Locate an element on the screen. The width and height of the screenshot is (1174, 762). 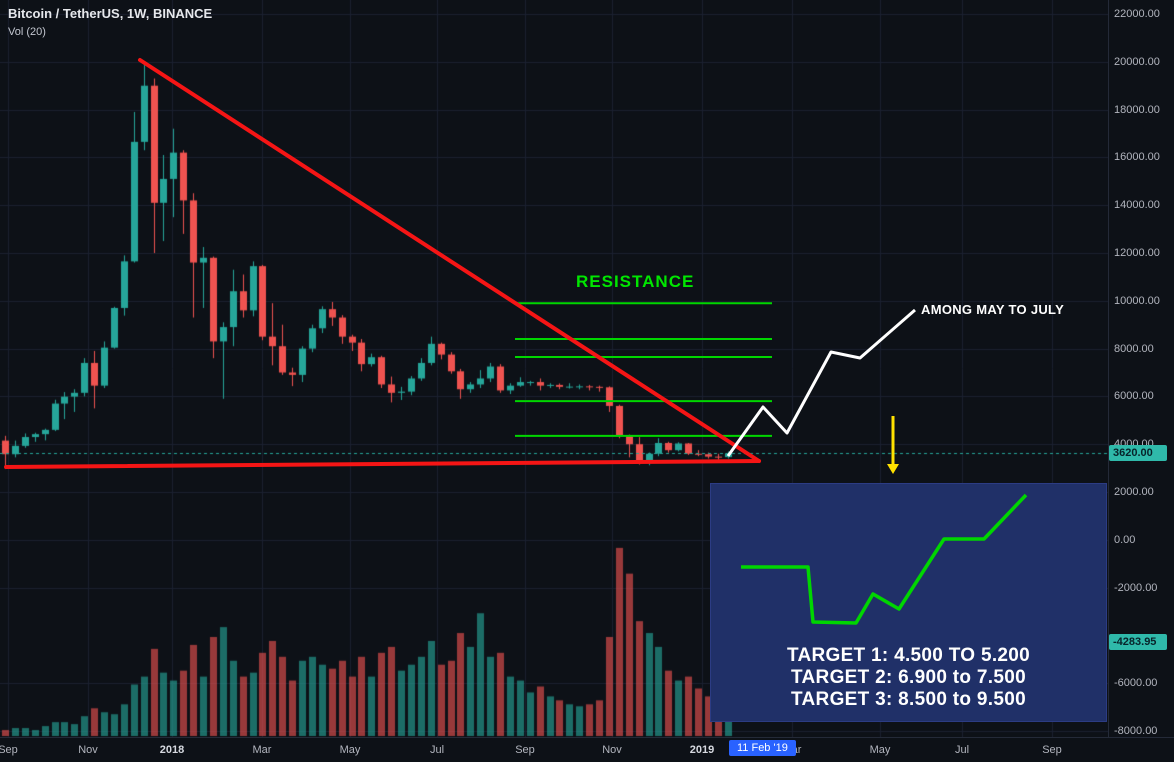
volume-value-tag: -4283.95 is located at coordinates (1138, 642).